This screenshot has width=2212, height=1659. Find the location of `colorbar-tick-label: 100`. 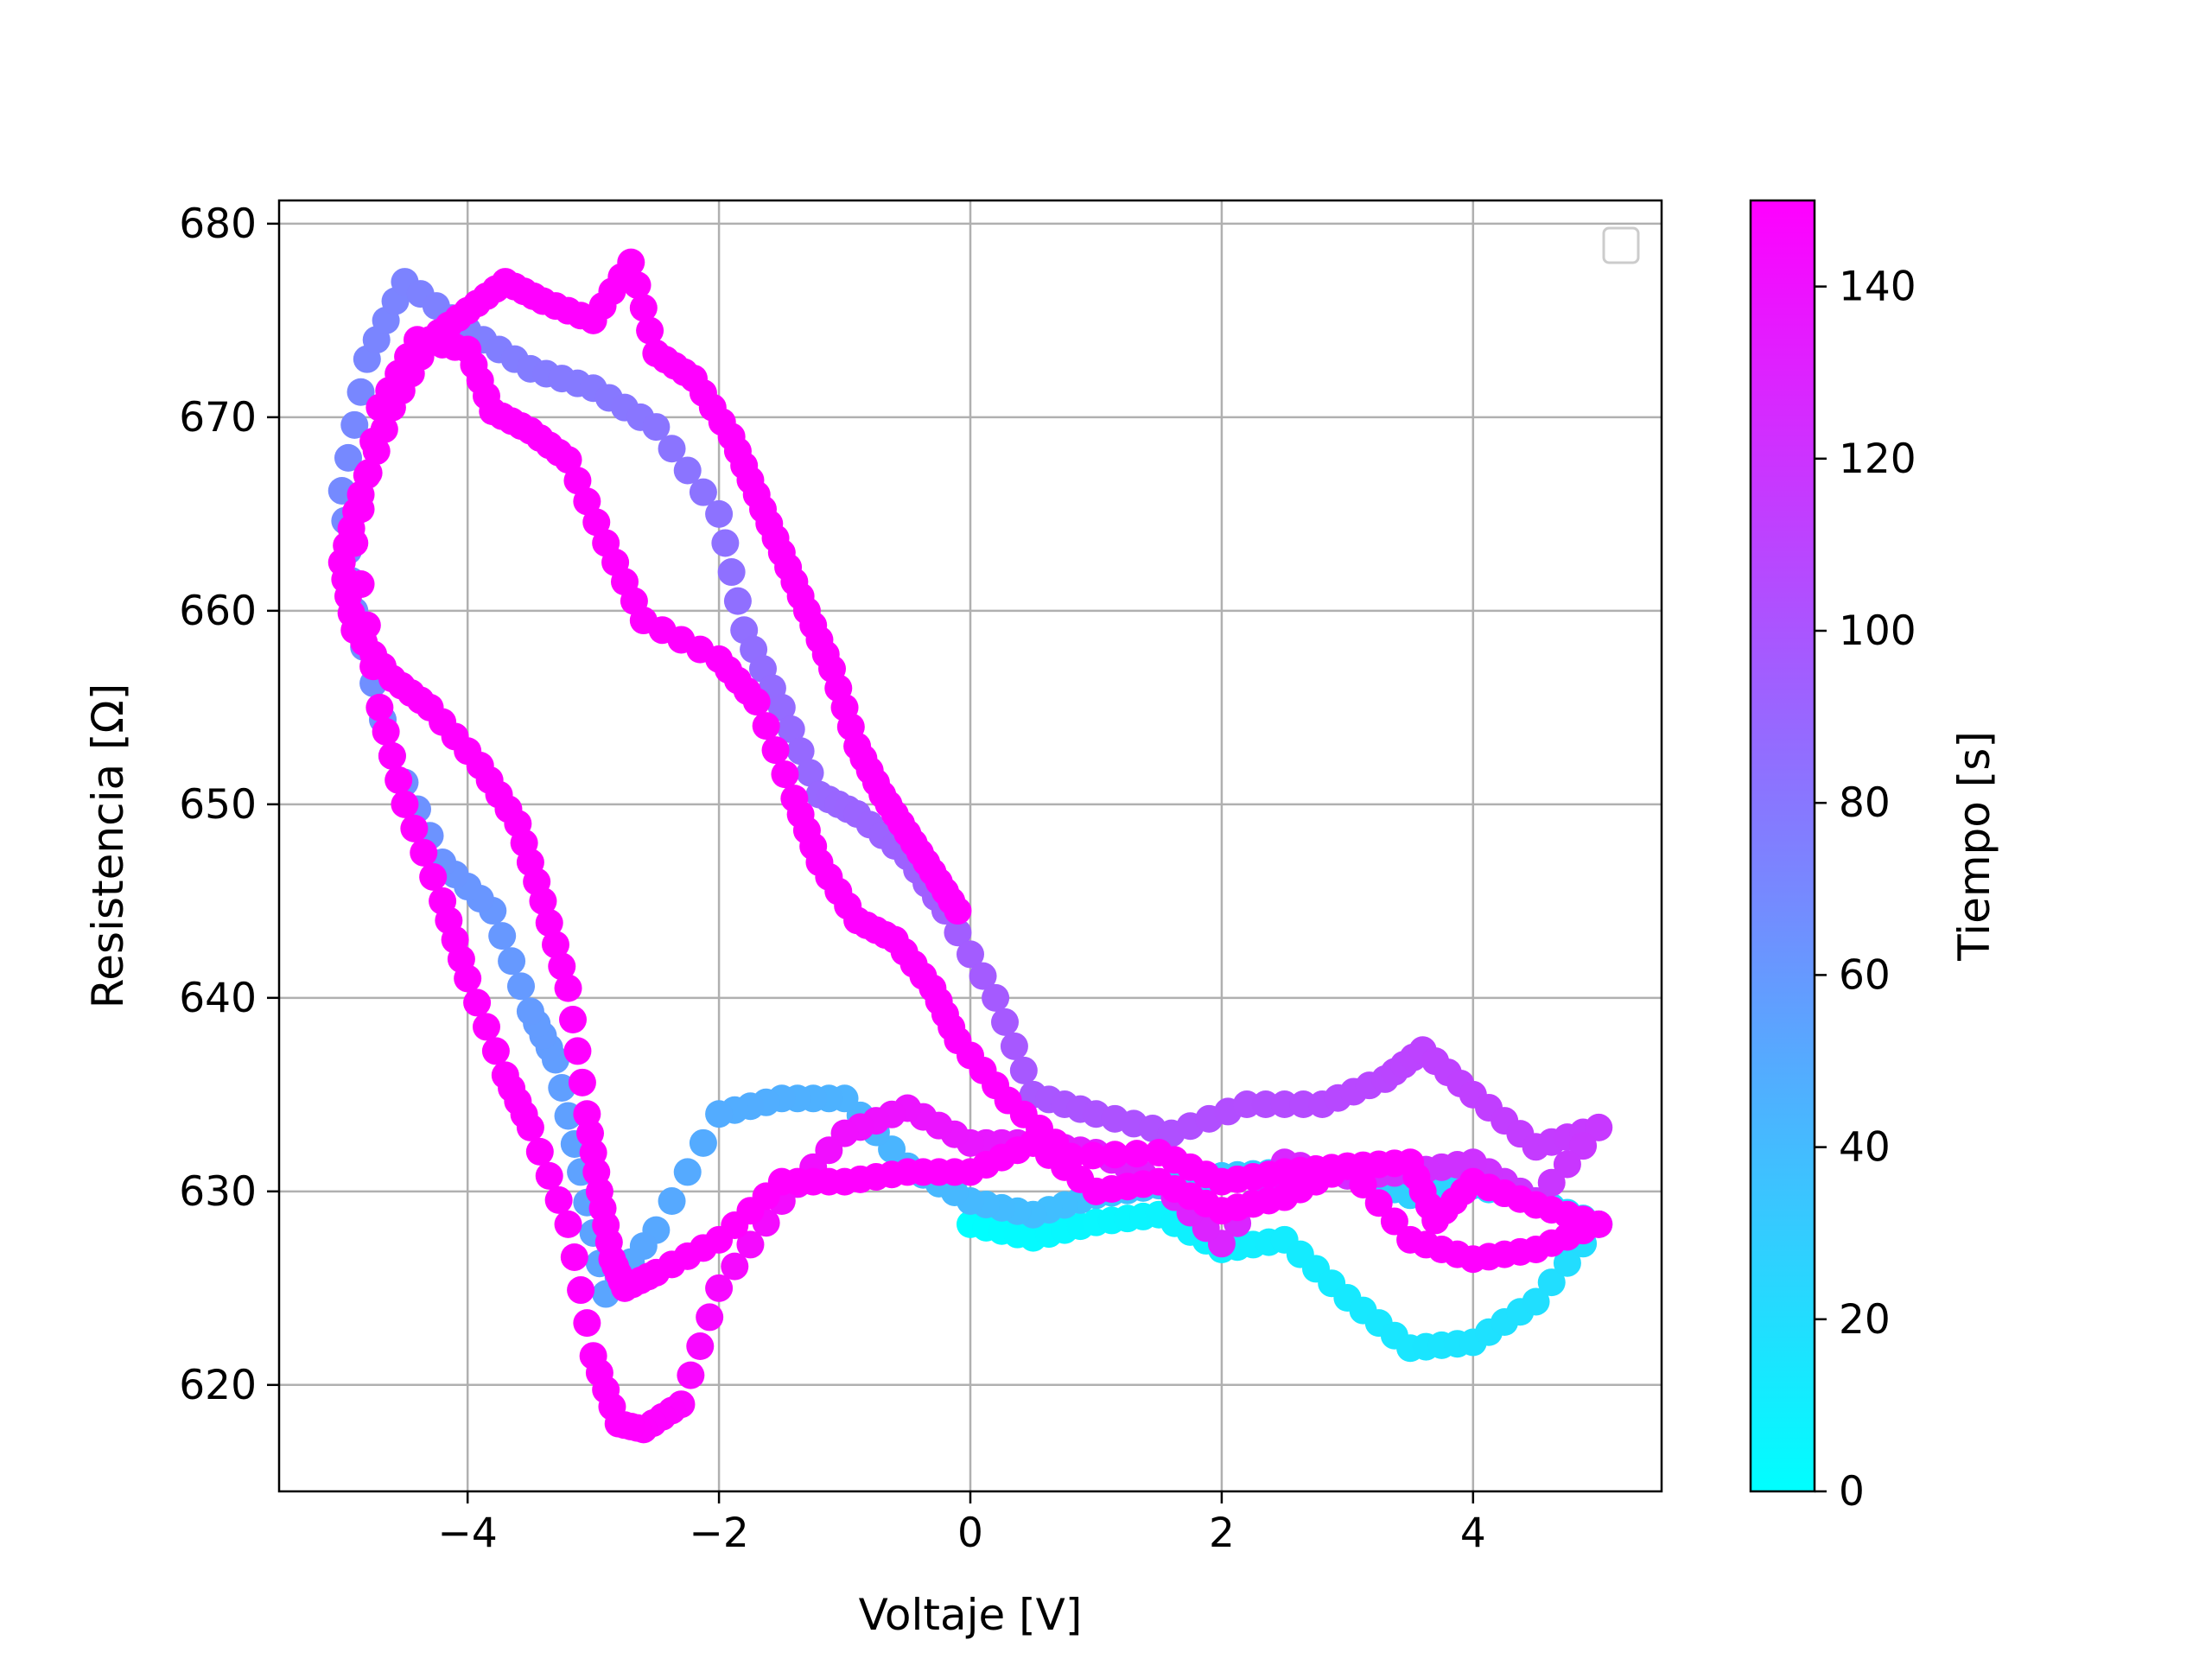

colorbar-tick-label: 100 is located at coordinates (1877, 631).